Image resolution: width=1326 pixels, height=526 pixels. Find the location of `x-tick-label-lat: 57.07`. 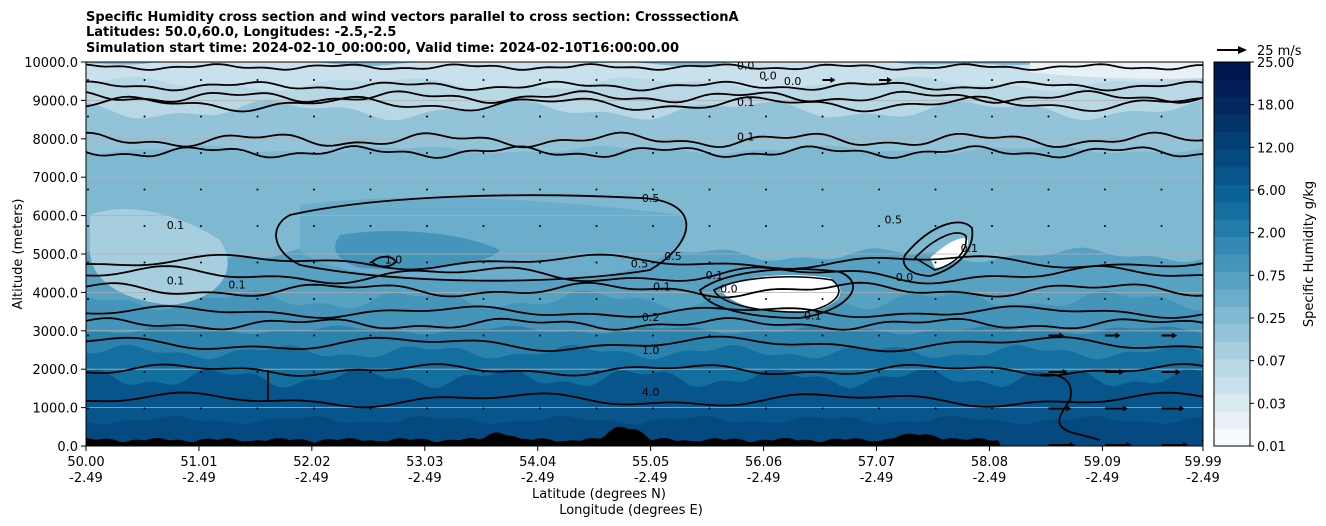

x-tick-label-lat: 57.07 is located at coordinates (876, 462).